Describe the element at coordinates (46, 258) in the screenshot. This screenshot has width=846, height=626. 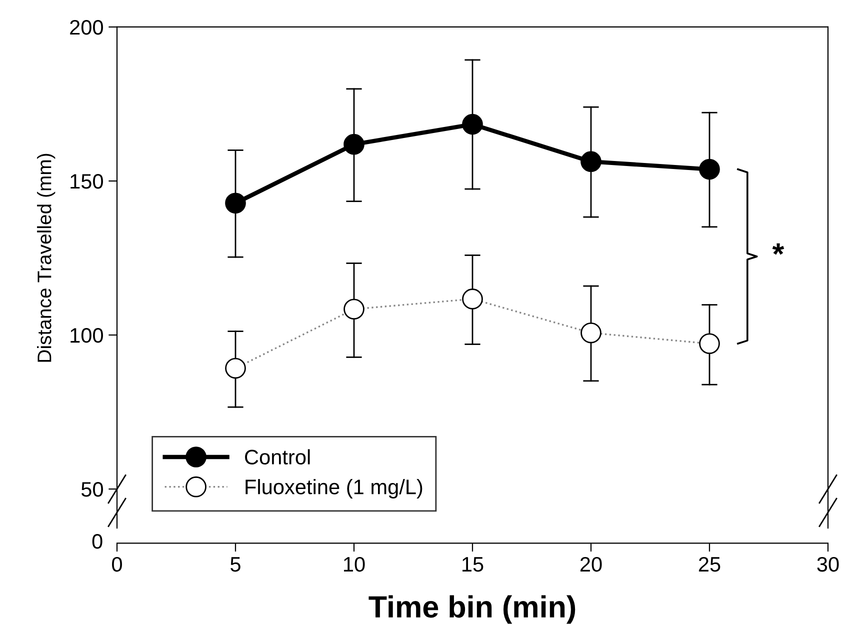
I see `y-axis-title: Distance Travelled (mm)` at that location.